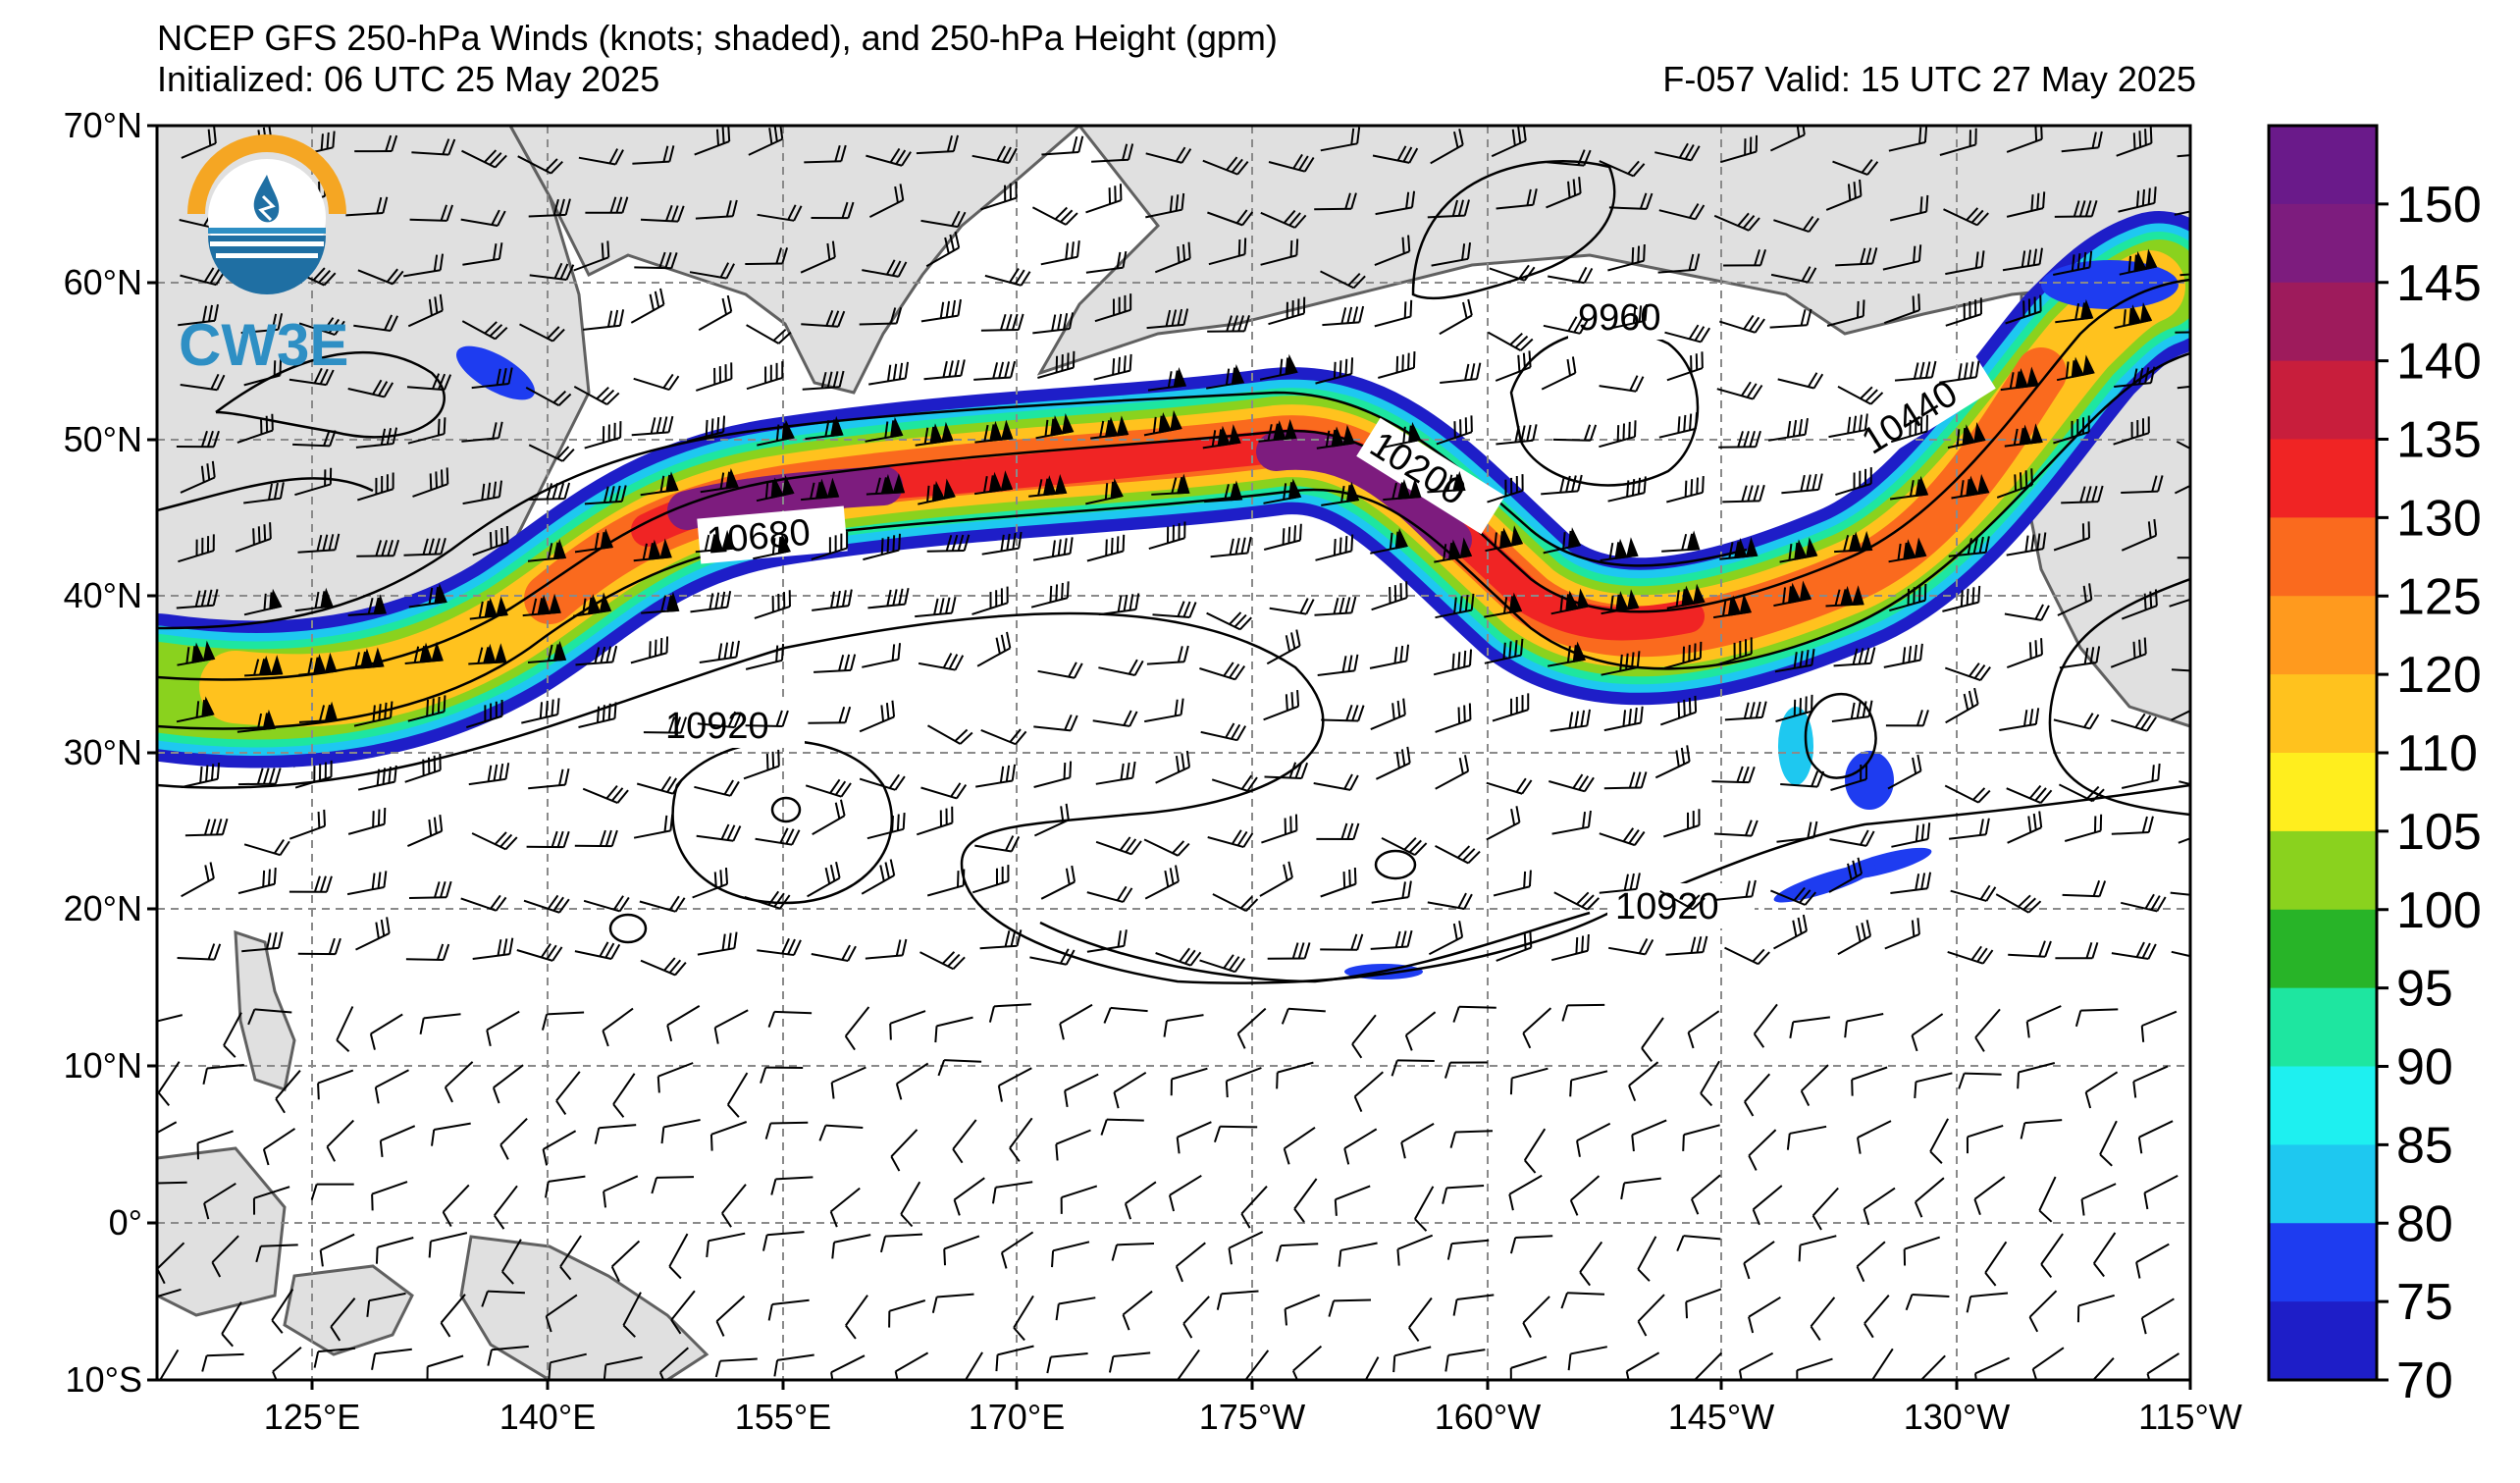  I want to click on indonesia-land, so click(348, 1310).